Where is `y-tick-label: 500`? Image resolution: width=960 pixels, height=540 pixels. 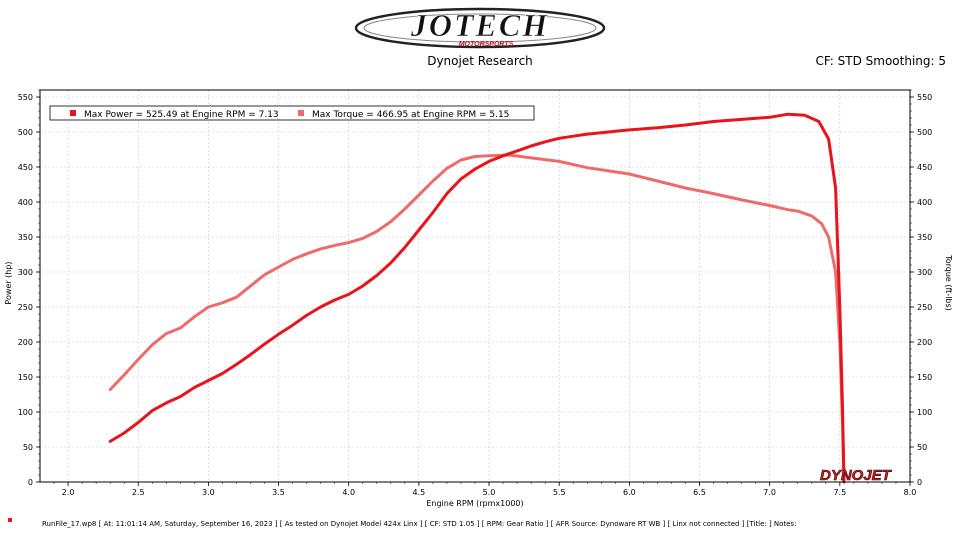
y-tick-label: 500 is located at coordinates (25, 132).